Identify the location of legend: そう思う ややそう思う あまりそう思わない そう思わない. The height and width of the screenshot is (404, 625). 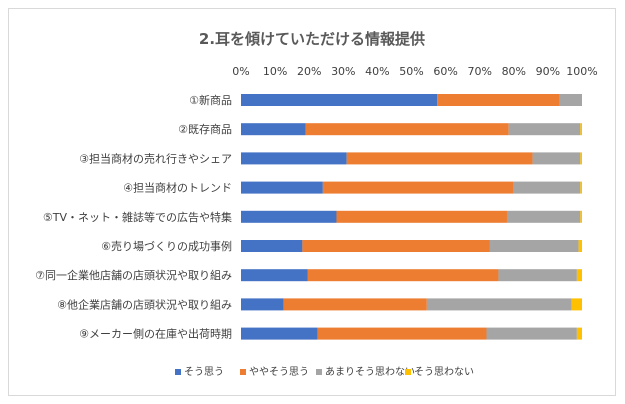
(324, 372).